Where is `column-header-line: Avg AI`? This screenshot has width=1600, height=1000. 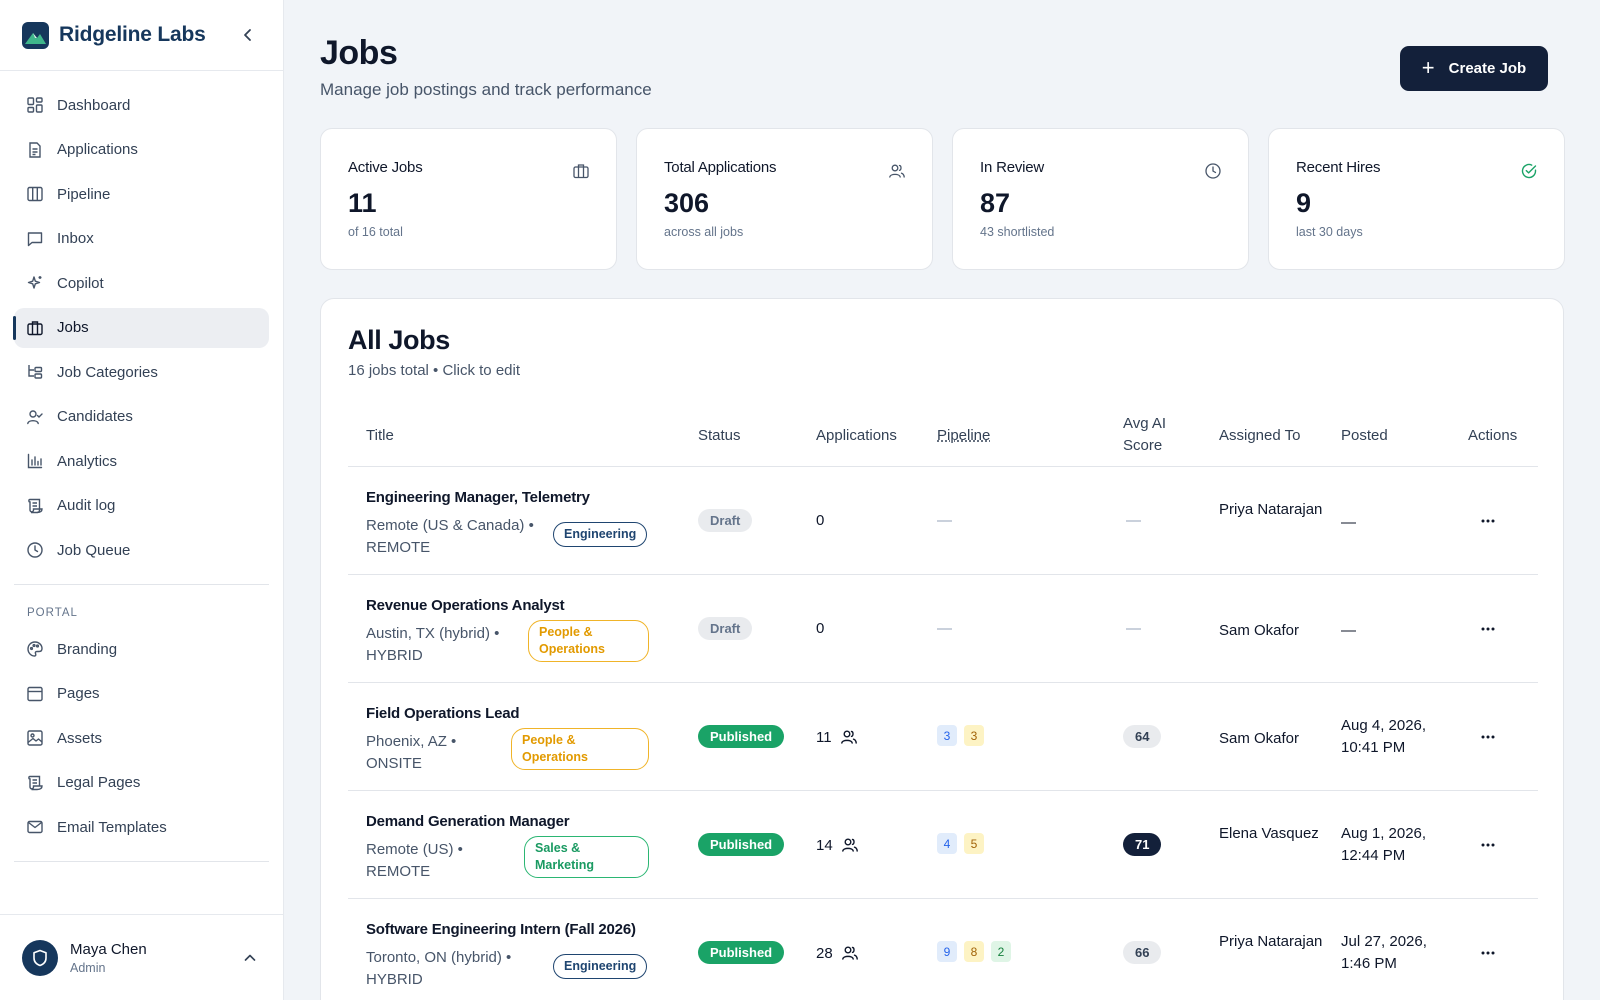 column-header-line: Avg AI is located at coordinates (1145, 423).